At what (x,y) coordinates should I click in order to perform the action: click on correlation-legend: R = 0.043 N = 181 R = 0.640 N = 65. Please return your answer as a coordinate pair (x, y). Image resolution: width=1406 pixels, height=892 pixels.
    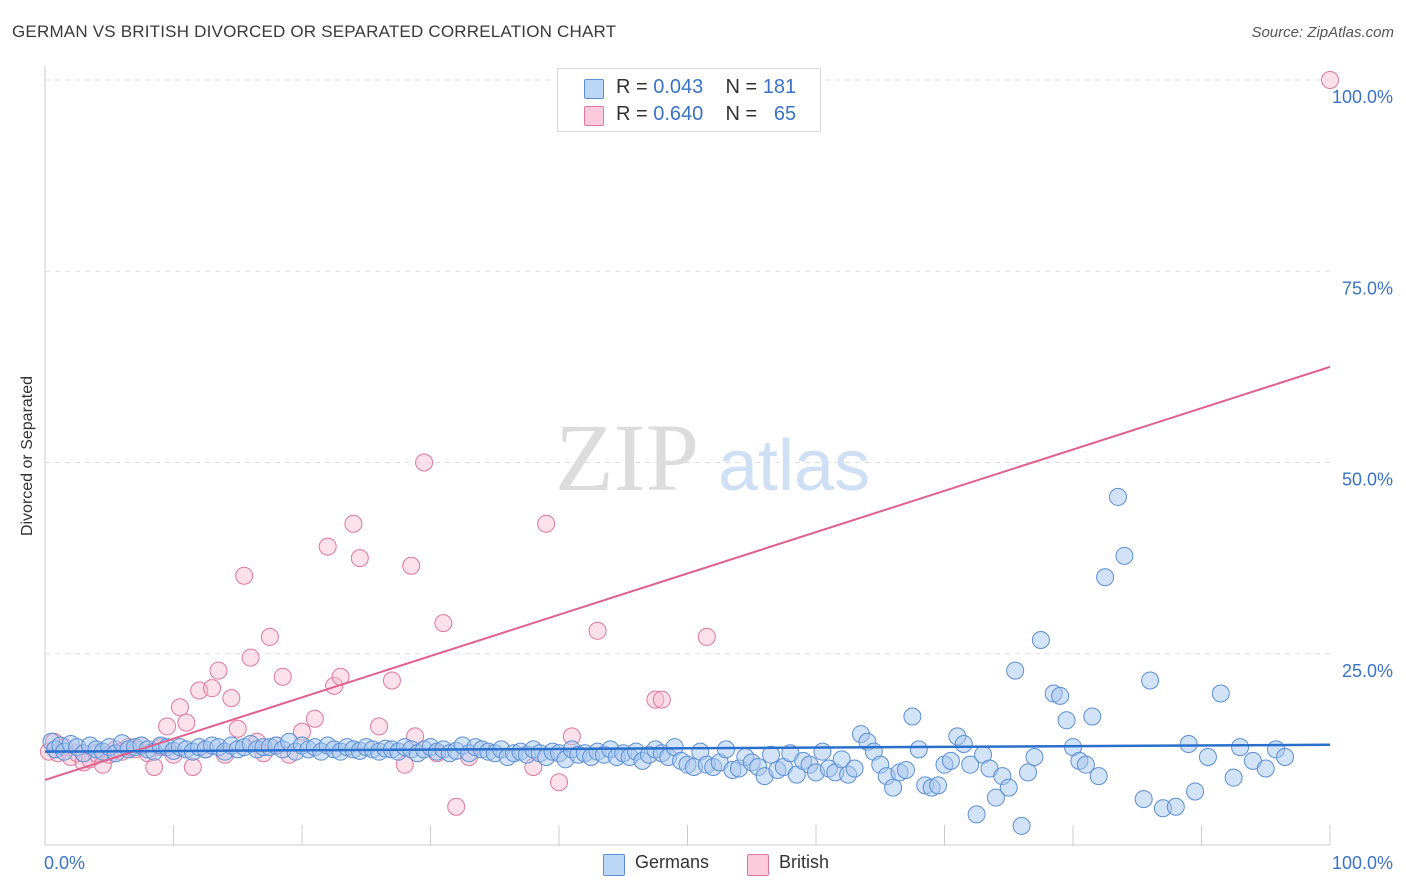
    Looking at the image, I should click on (689, 100).